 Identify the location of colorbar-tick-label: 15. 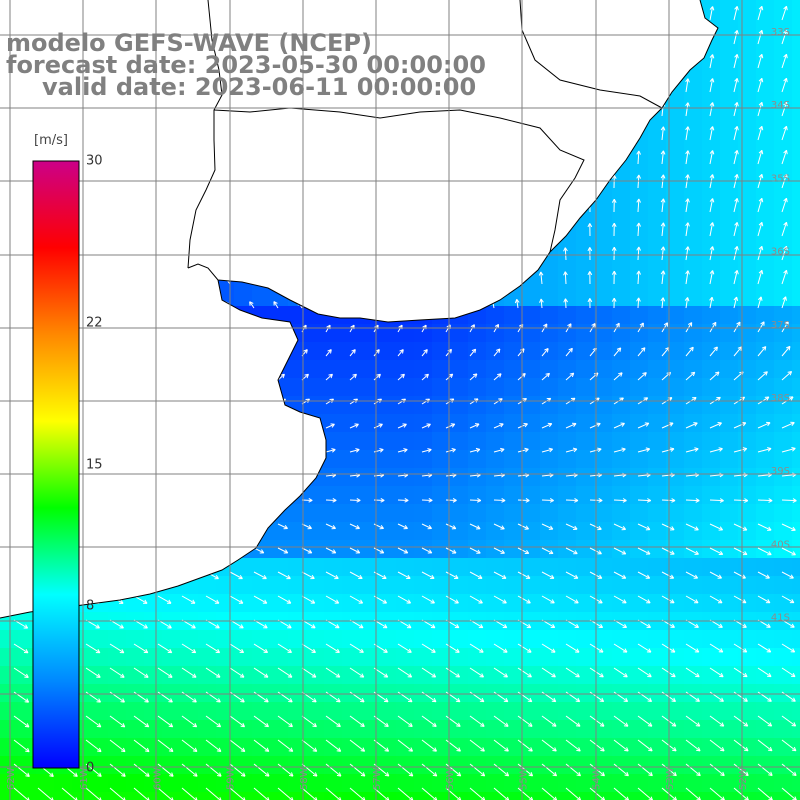
(94, 464).